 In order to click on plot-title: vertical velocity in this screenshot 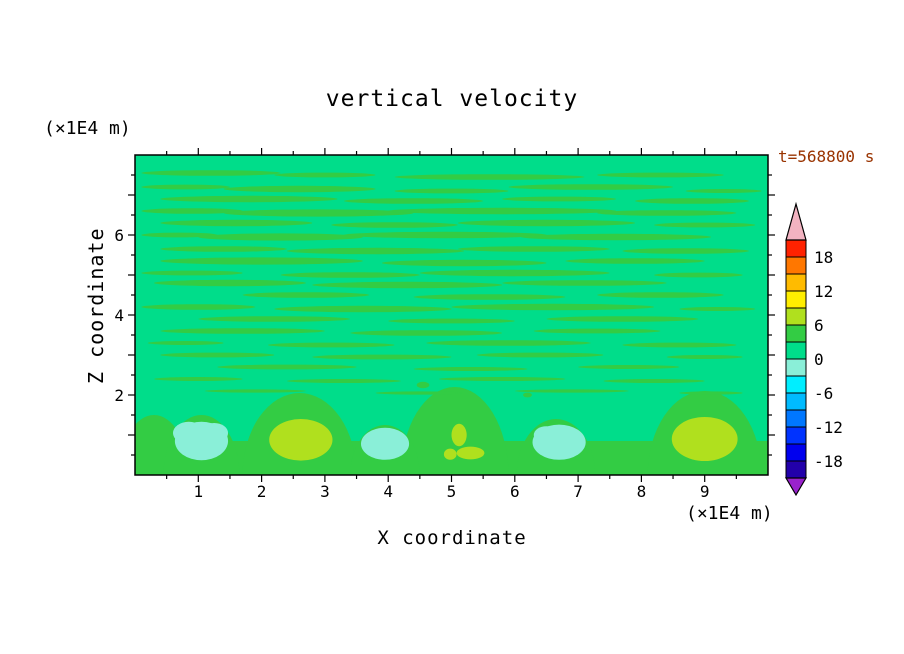, I will do `click(452, 99)`.